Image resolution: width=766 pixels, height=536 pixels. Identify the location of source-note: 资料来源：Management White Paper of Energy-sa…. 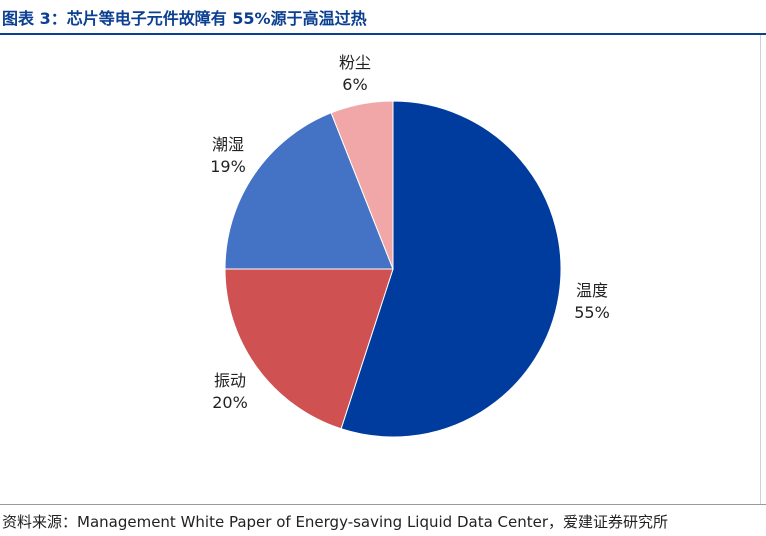
(335, 522).